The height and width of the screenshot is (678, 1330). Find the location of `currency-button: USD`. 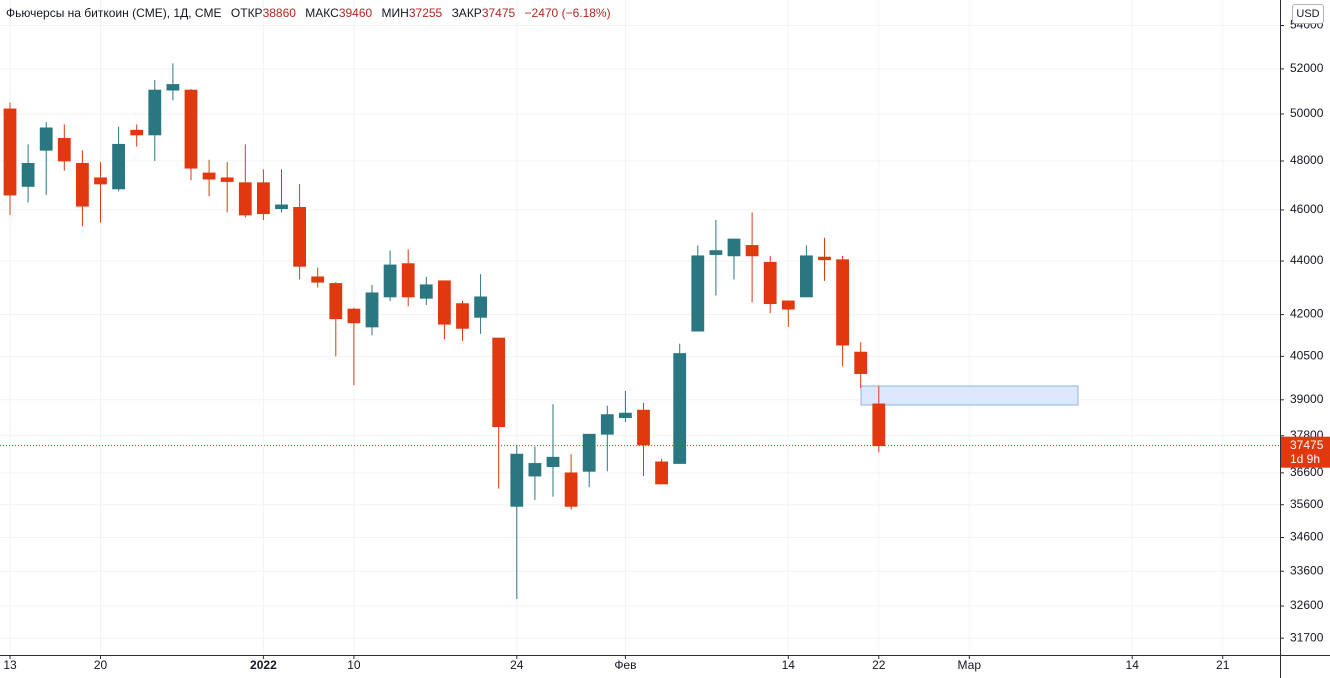

currency-button: USD is located at coordinates (1308, 14).